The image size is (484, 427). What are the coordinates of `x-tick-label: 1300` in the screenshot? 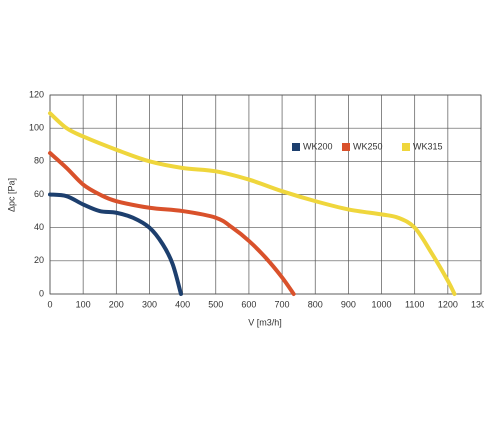 It's located at (477, 304).